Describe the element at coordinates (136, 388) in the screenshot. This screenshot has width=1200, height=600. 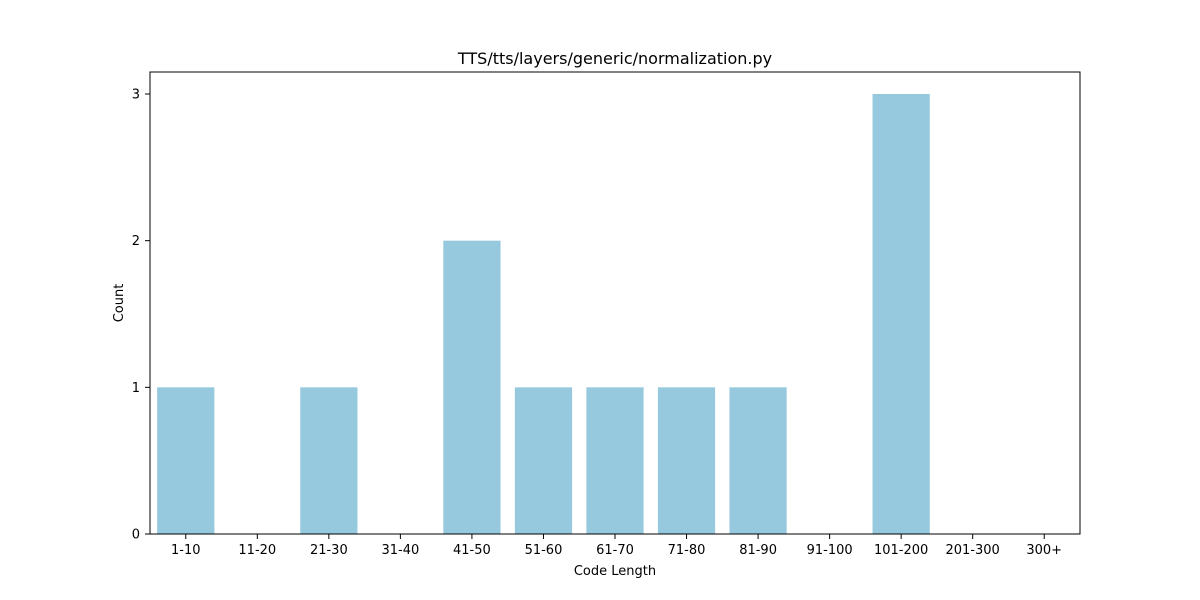
I see `y-tick-label: 1` at that location.